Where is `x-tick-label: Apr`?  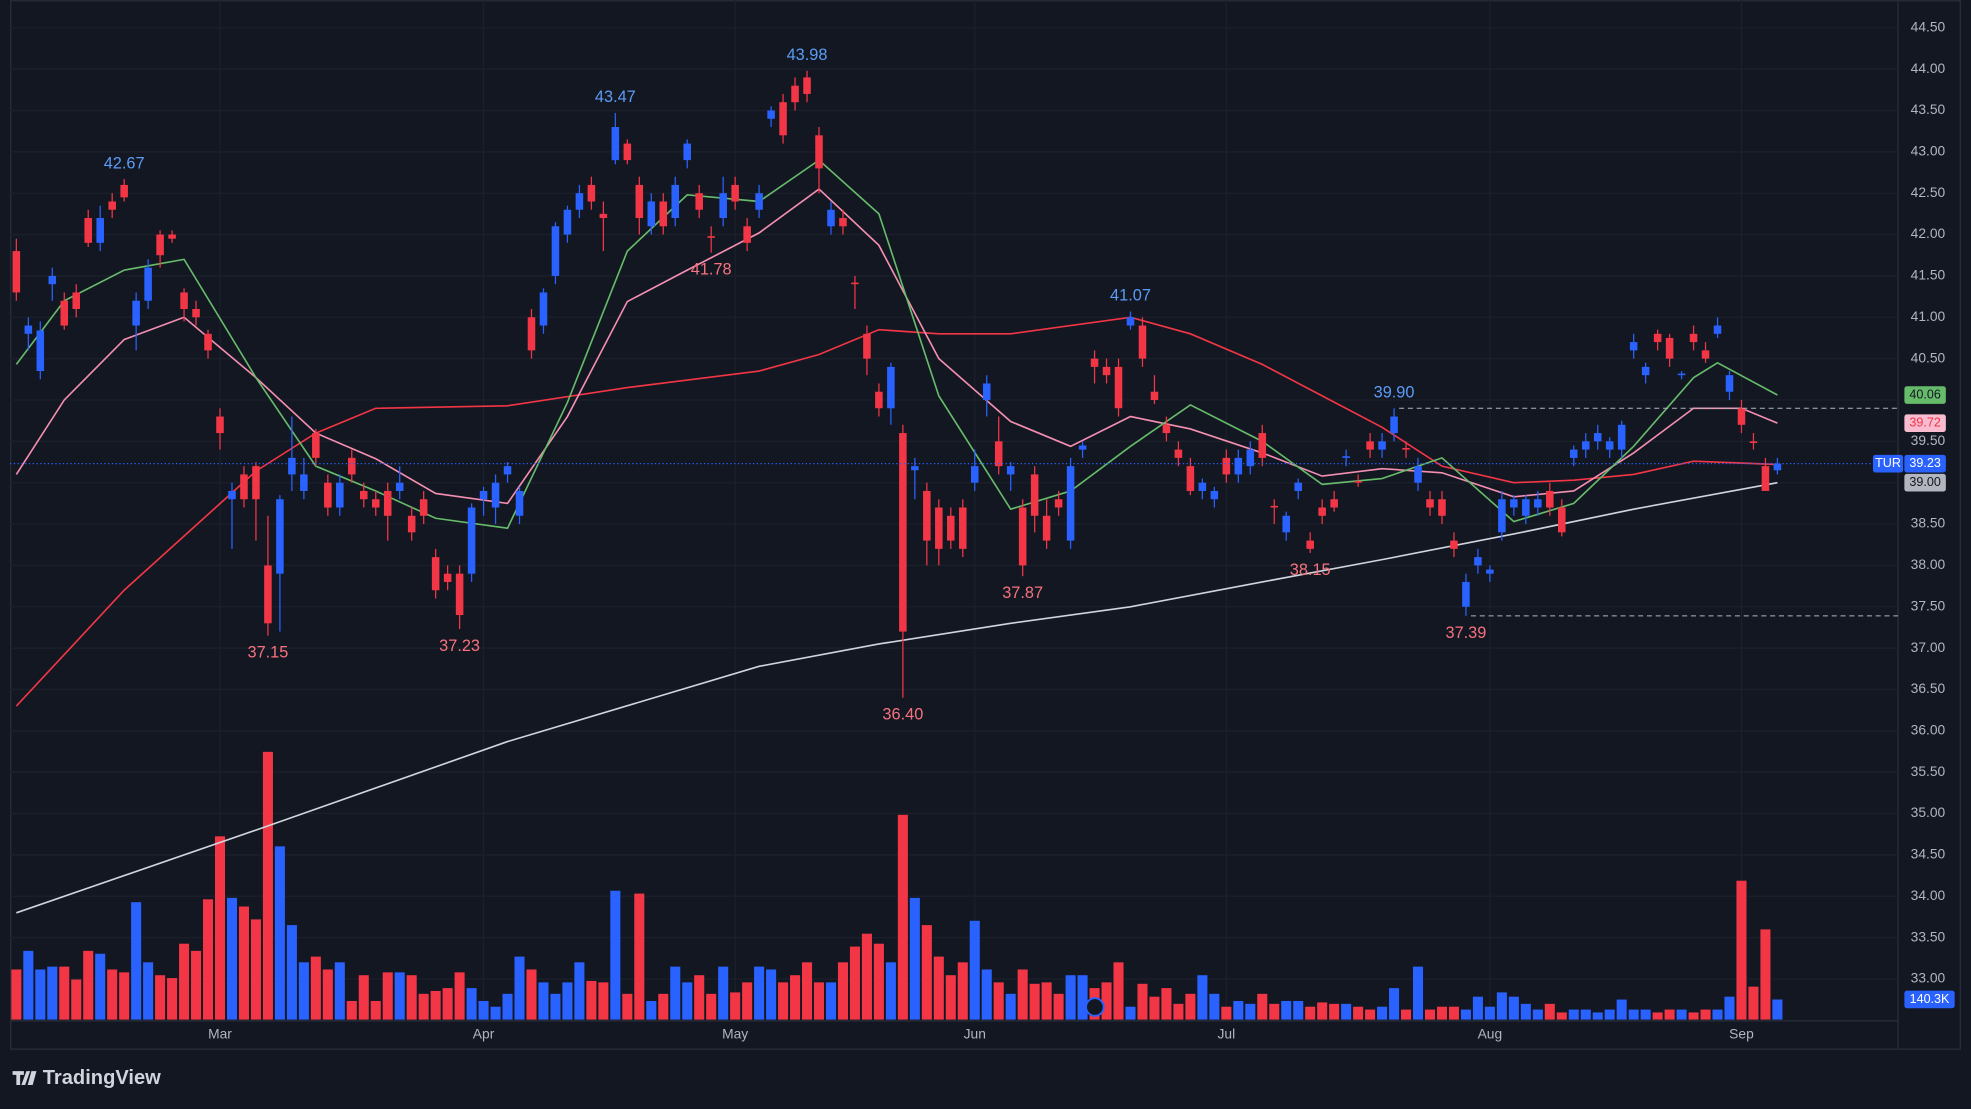
x-tick-label: Apr is located at coordinates (484, 1033).